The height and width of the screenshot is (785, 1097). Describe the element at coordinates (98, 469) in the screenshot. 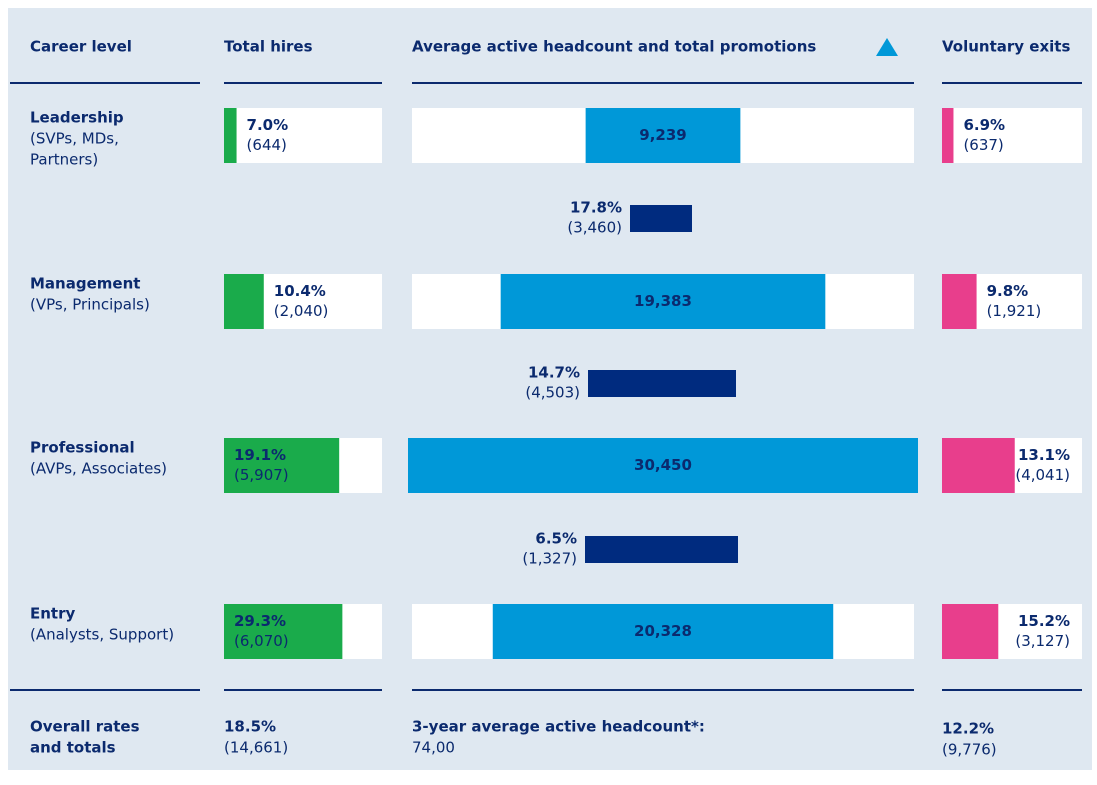

I see `row-subtitle: (AVPs, Associates)` at that location.